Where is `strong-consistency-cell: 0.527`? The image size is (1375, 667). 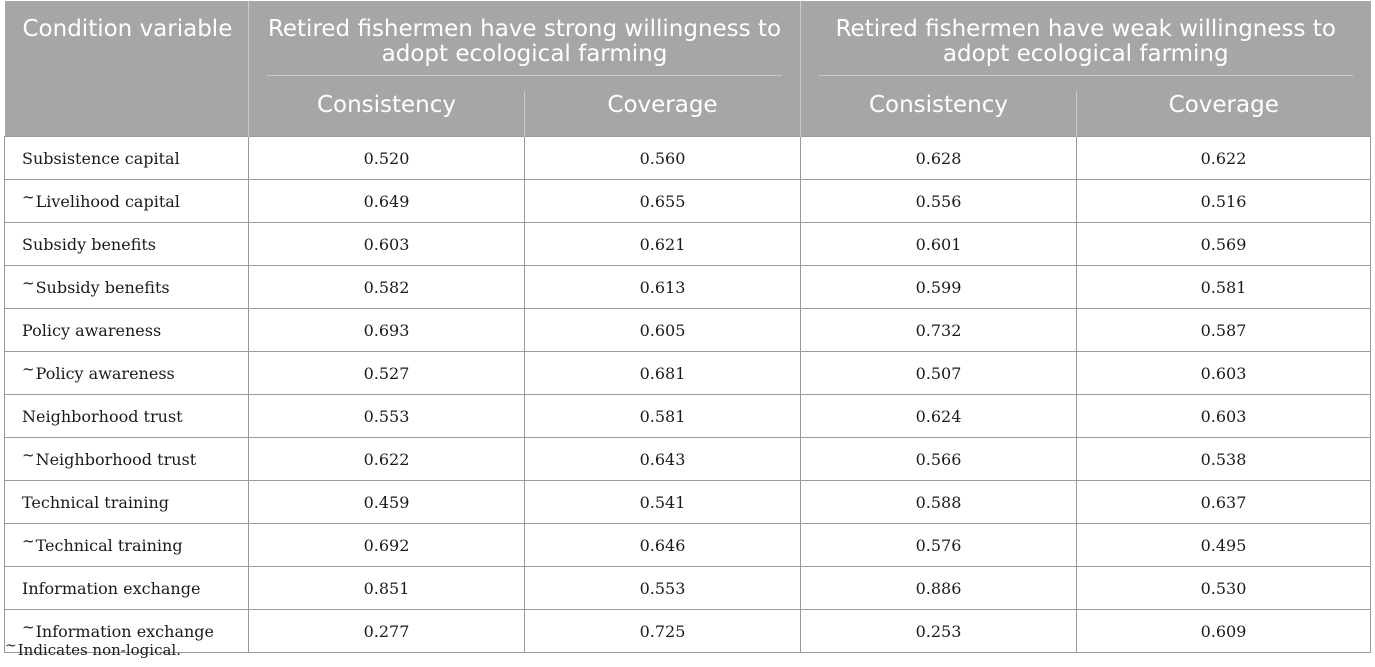 strong-consistency-cell: 0.527 is located at coordinates (386, 373).